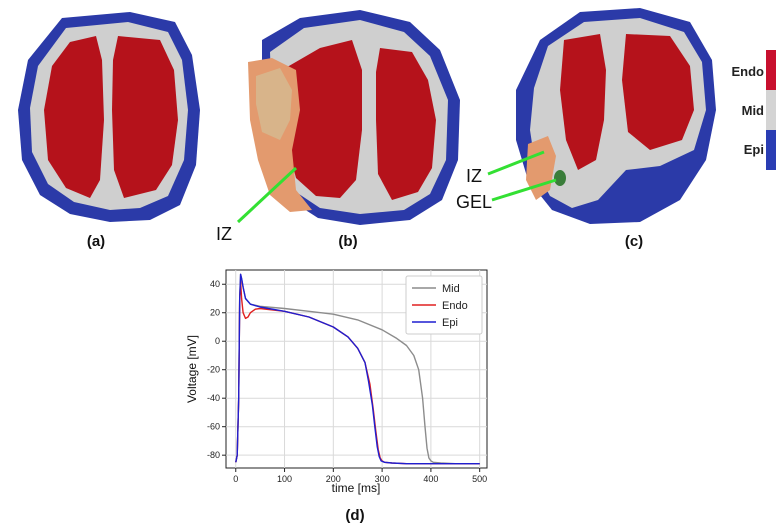 The width and height of the screenshot is (780, 527). I want to click on panel-c-heart, so click(601, 116).